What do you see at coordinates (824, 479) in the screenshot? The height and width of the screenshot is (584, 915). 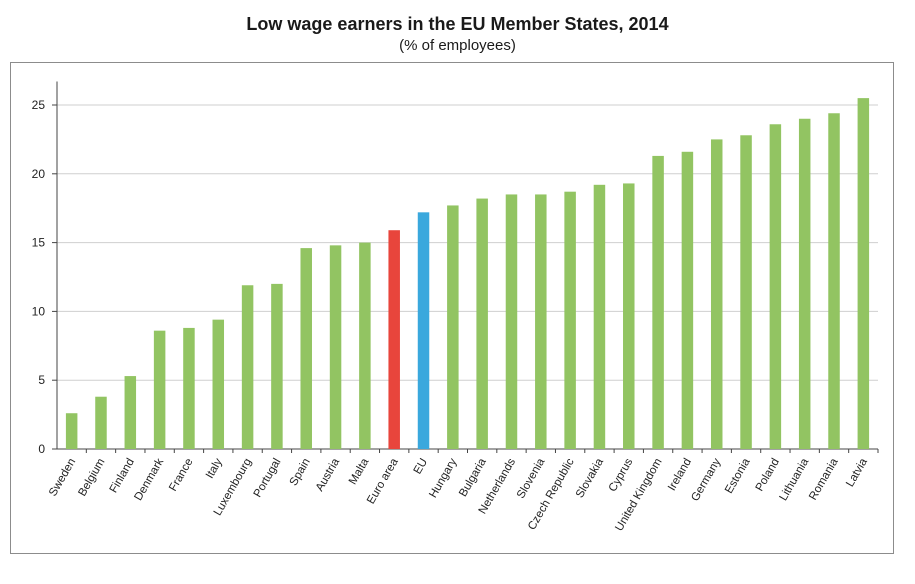 I see `x-tick-label: Romania` at bounding box center [824, 479].